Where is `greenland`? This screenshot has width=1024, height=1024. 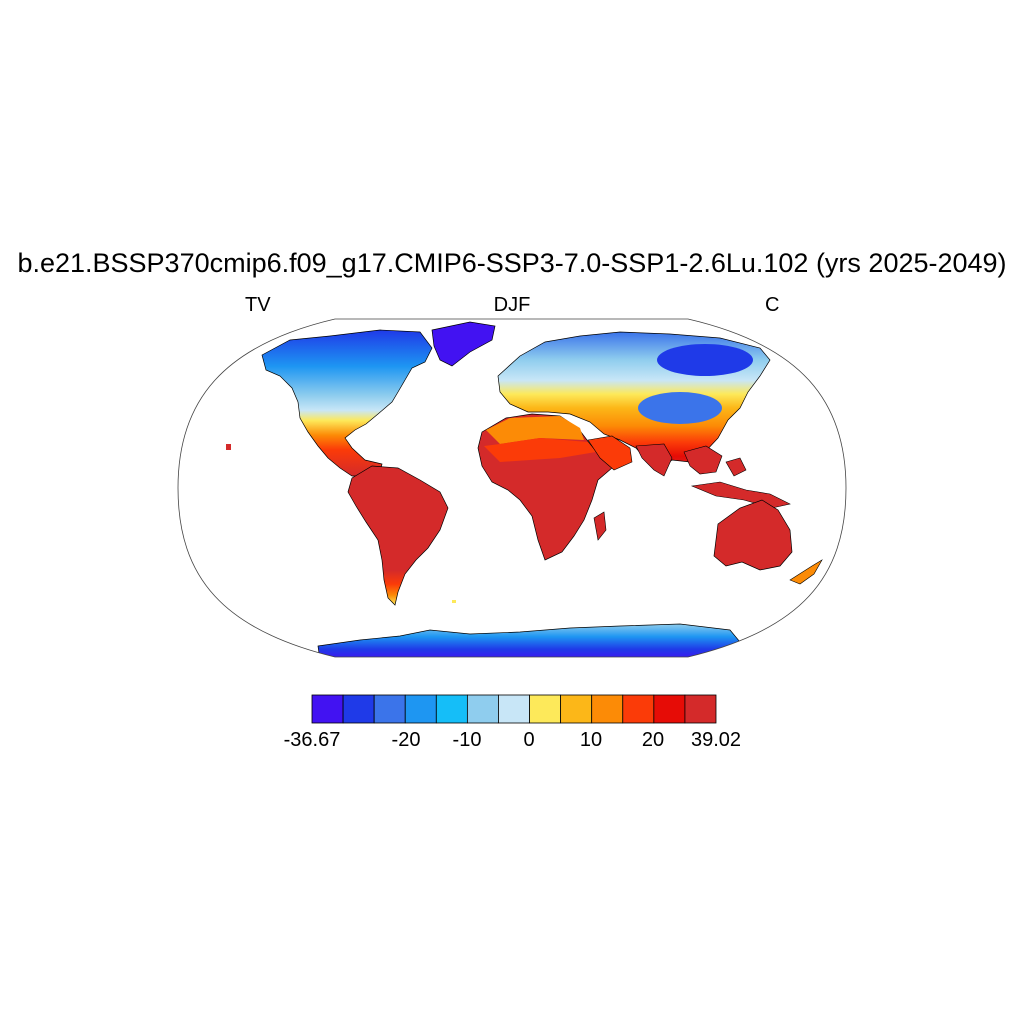
greenland is located at coordinates (463, 344).